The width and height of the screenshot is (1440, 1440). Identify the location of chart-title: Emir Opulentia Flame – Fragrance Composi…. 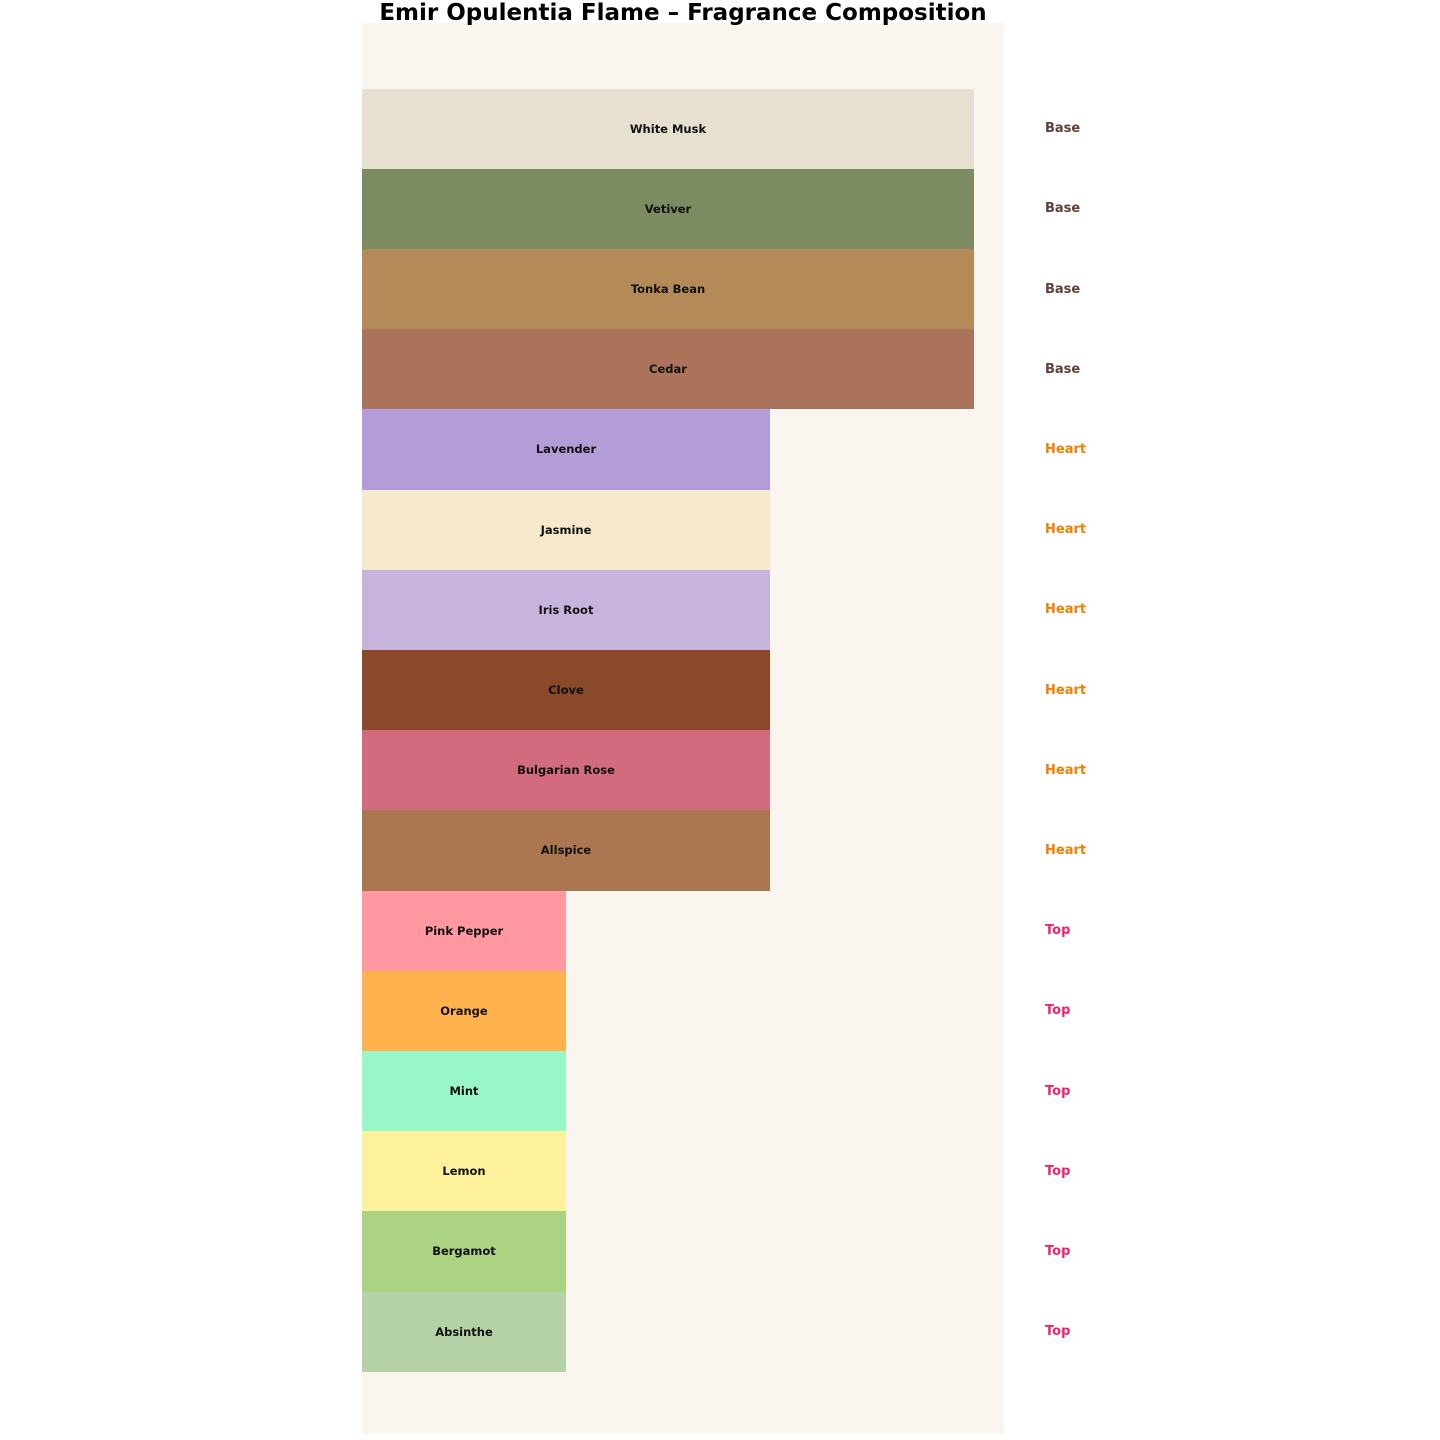
(683, 13).